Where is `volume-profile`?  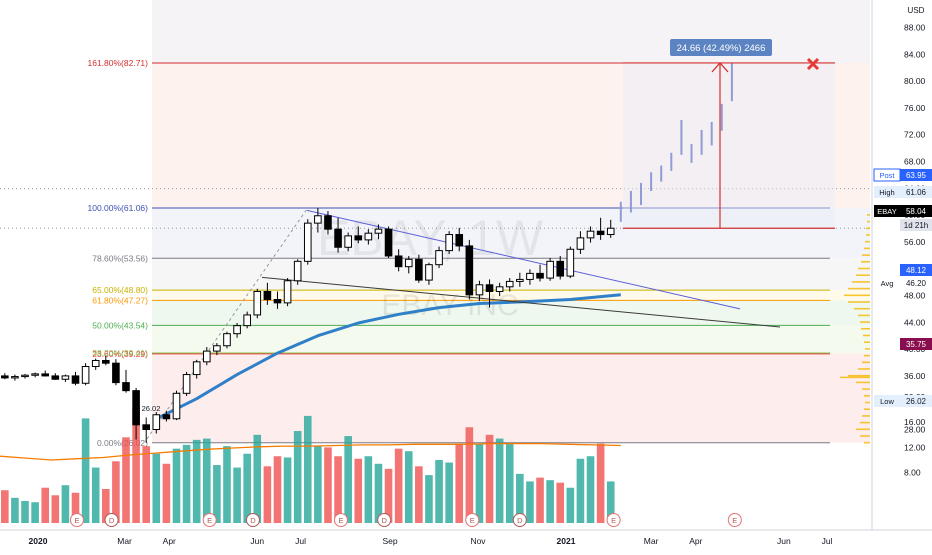
volume-profile is located at coordinates (855, 329).